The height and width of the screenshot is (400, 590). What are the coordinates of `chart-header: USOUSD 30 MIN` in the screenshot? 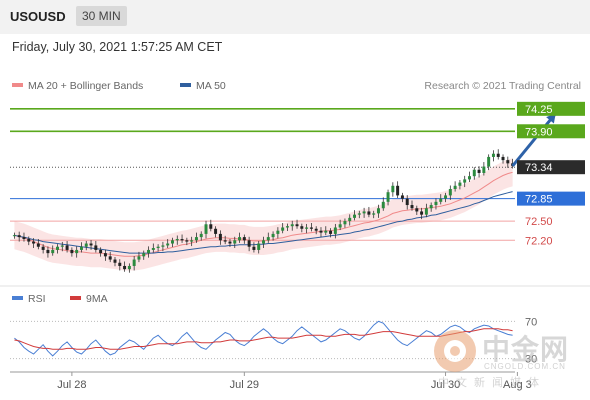 It's located at (295, 17).